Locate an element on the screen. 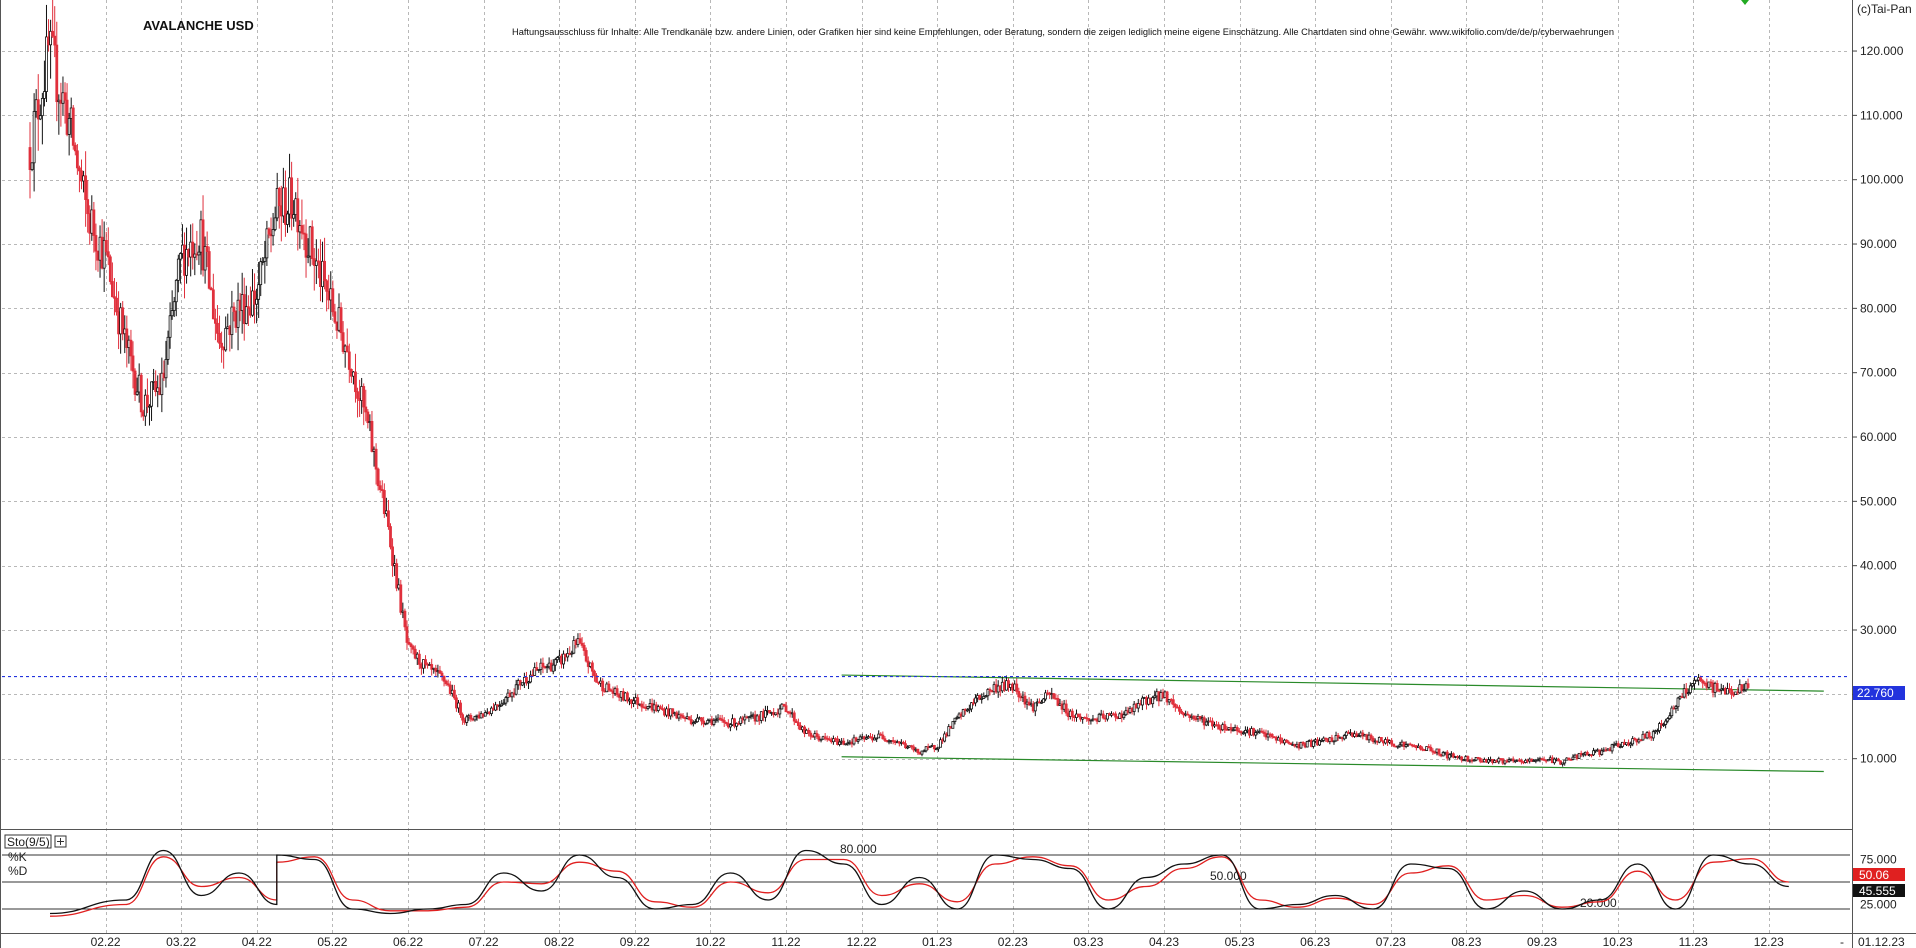 The width and height of the screenshot is (1916, 948). y-tick-label: 40.000 is located at coordinates (1878, 566).